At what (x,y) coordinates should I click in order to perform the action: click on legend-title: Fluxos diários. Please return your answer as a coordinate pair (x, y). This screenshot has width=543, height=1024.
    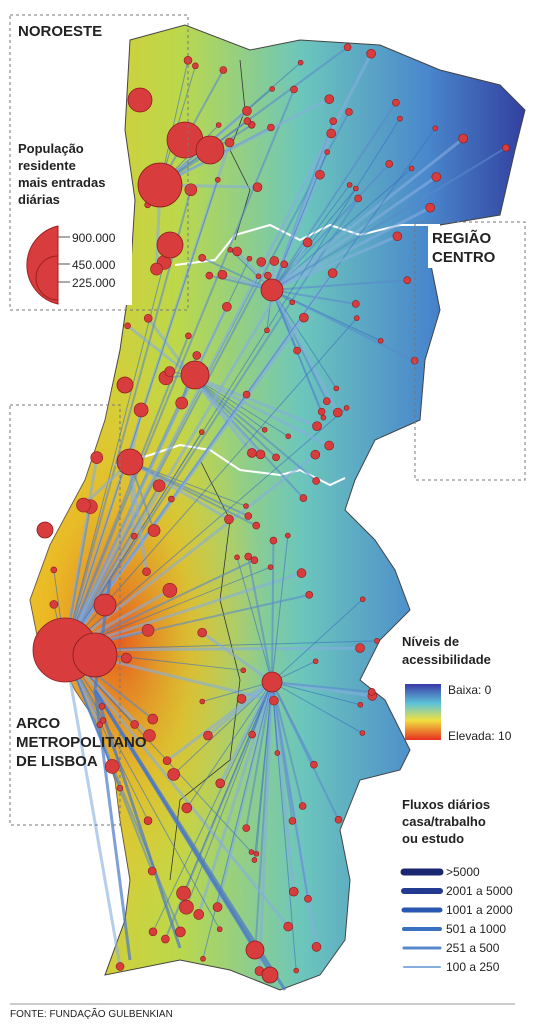
    Looking at the image, I should click on (446, 804).